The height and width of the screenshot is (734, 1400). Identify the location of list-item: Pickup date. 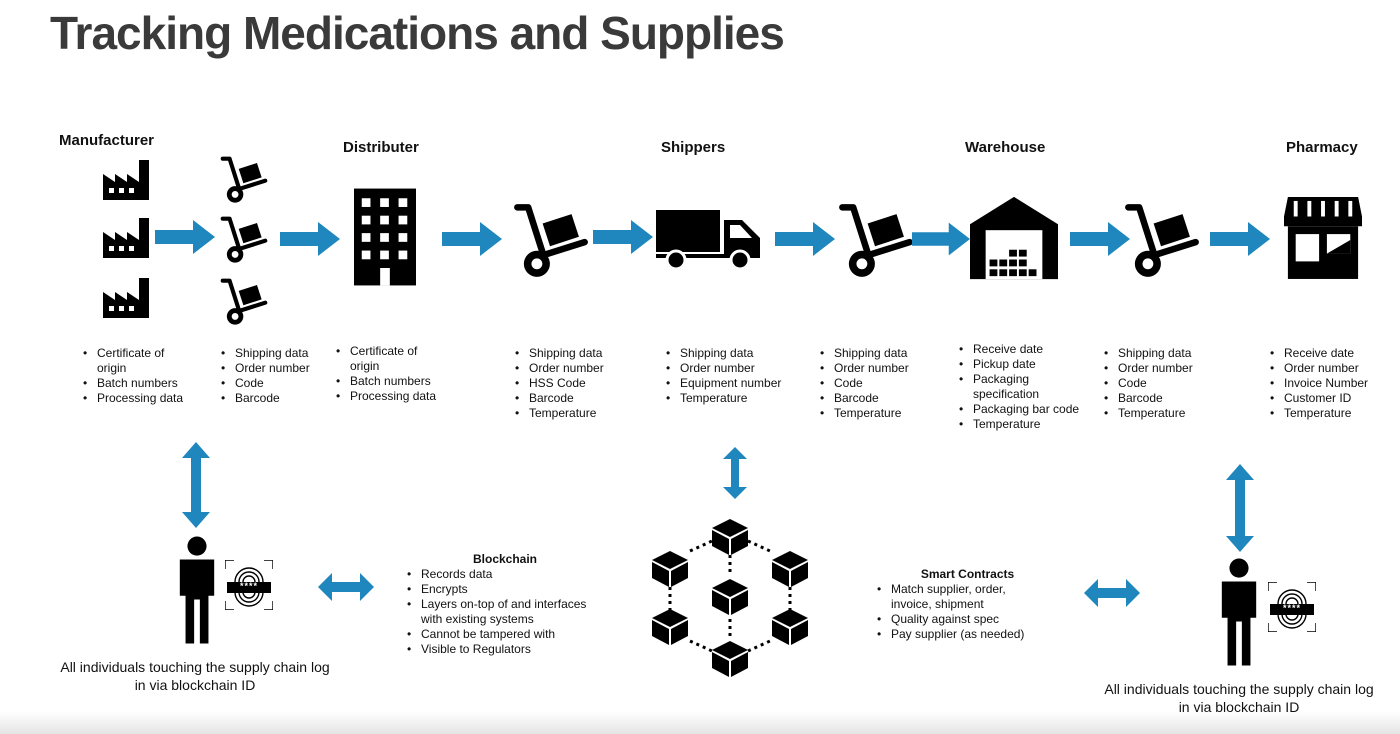
(1023, 364).